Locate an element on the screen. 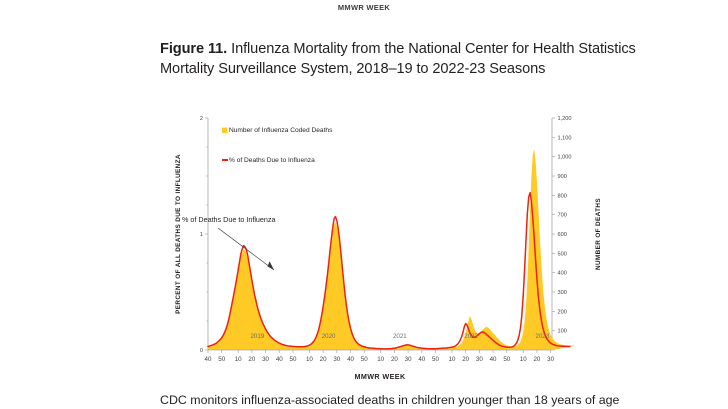 Image resolution: width=728 pixels, height=409 pixels. right-axis-tick-label: 1,100 is located at coordinates (565, 138).